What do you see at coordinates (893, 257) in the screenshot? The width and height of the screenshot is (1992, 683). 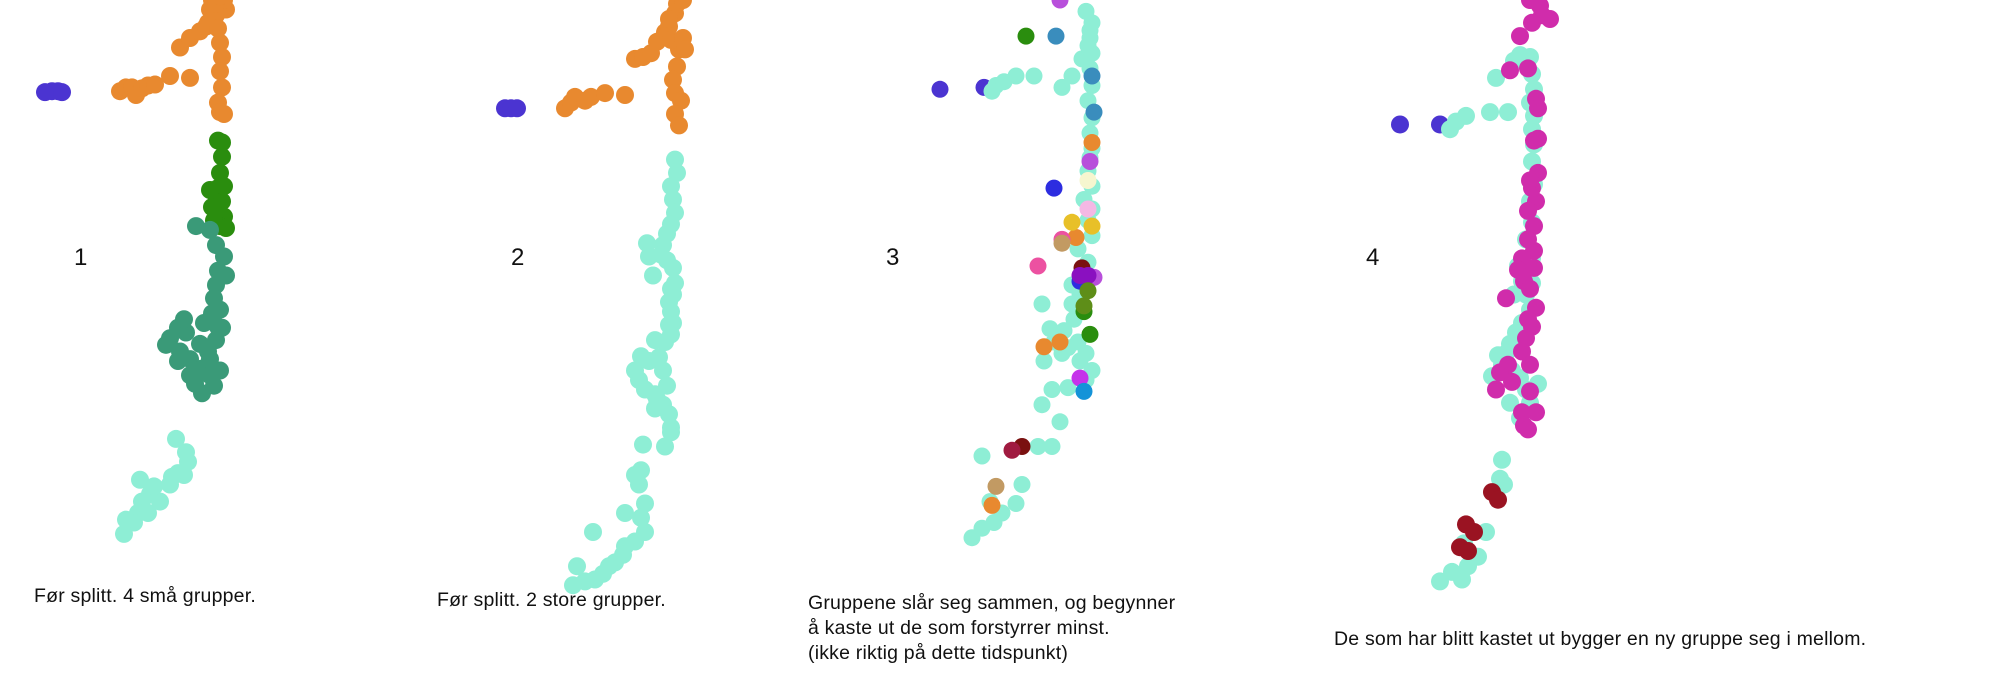 I see `panel-number-3: 3` at bounding box center [893, 257].